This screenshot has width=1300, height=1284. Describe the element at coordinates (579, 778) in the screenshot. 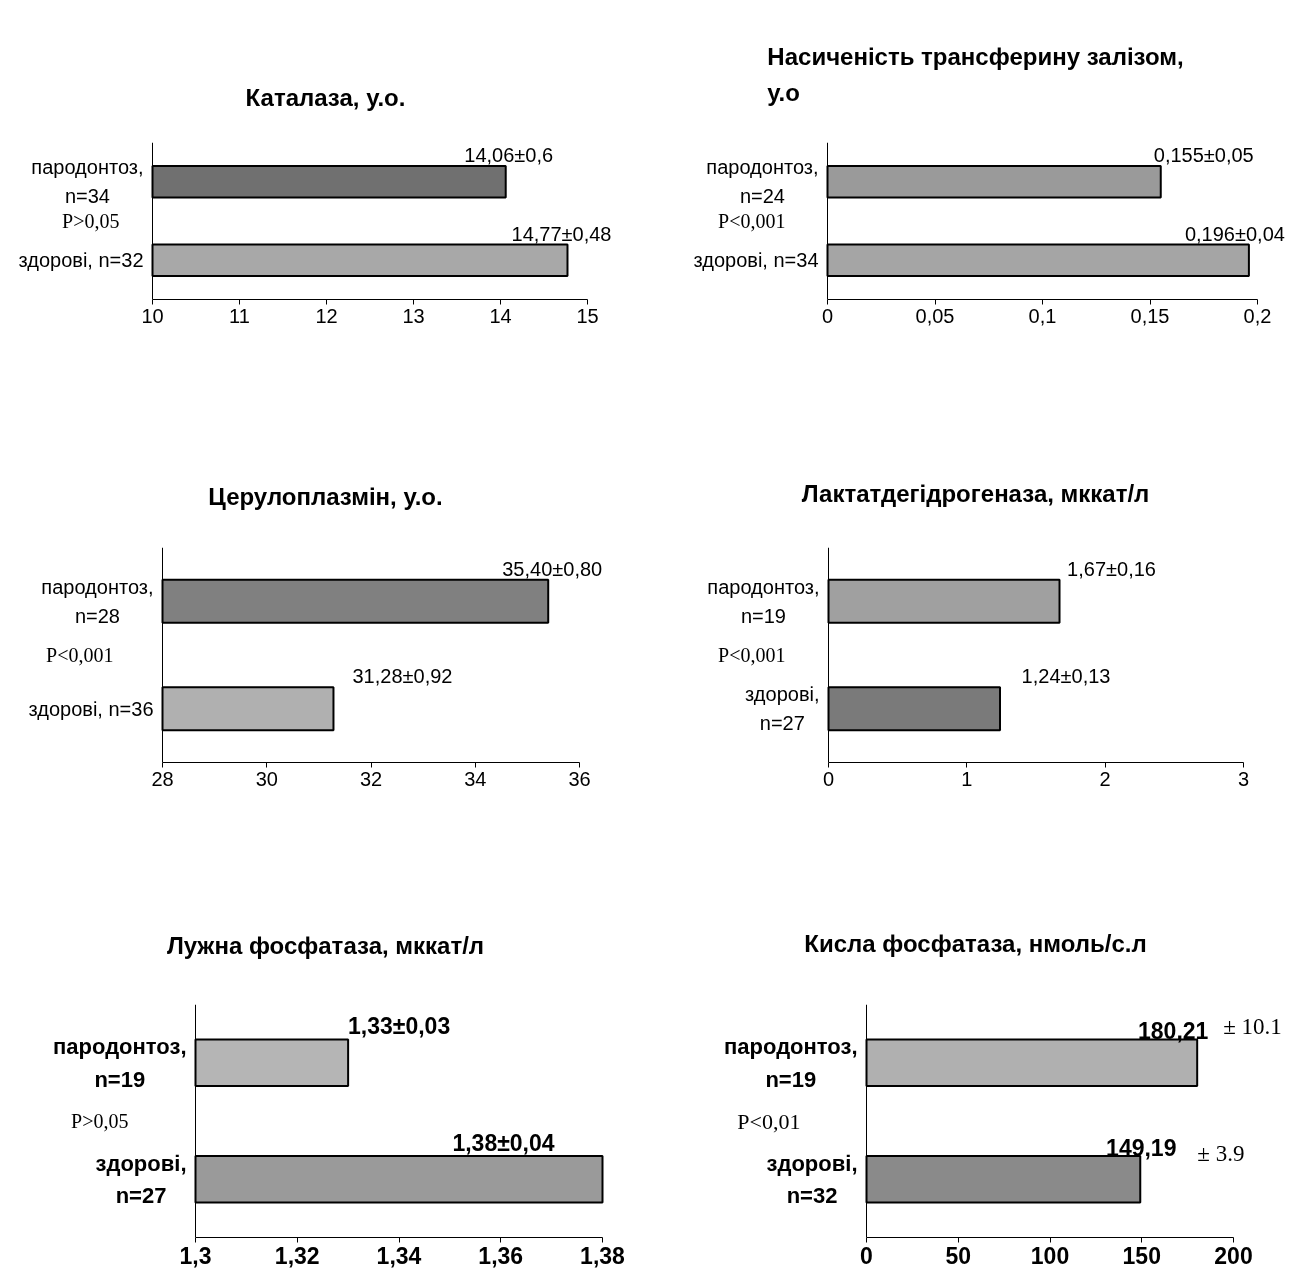

I see `x-tick-label: 36` at that location.